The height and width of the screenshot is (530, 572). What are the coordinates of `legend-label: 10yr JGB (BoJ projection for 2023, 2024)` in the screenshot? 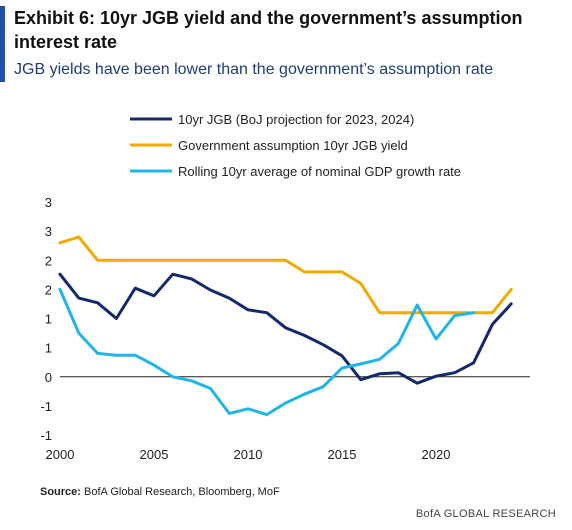 It's located at (296, 119).